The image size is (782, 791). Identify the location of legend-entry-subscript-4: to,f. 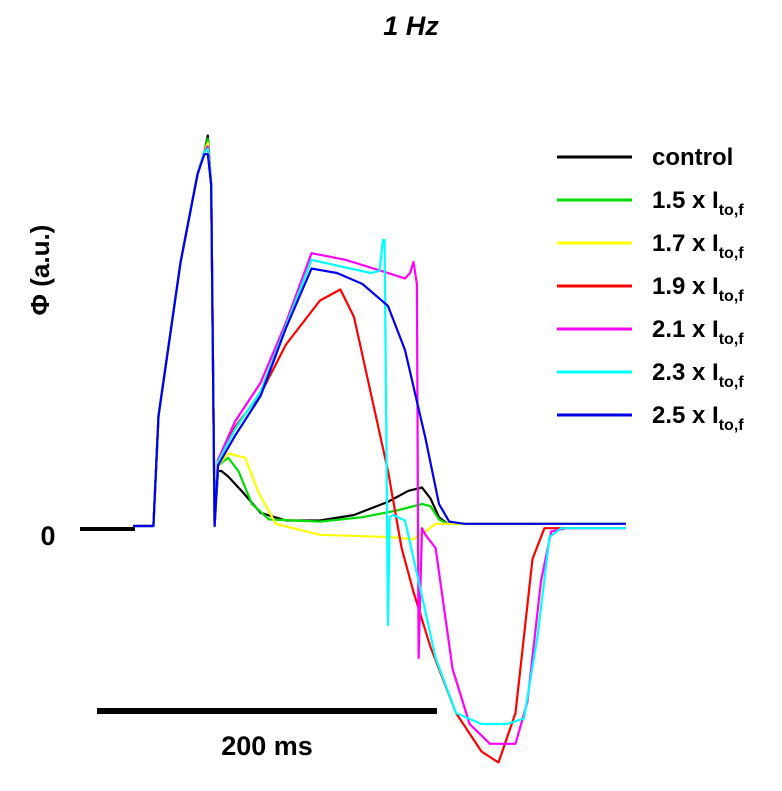
(732, 339).